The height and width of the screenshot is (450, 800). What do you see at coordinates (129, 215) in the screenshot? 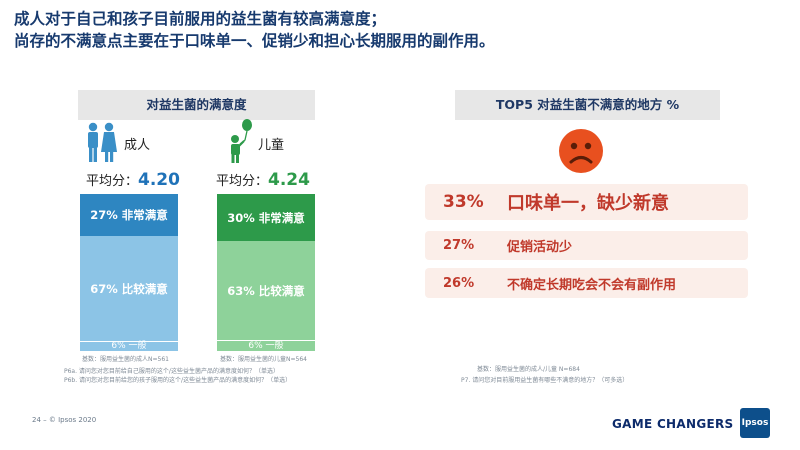
I see `adult-segment-1: 27% 非常满意` at bounding box center [129, 215].